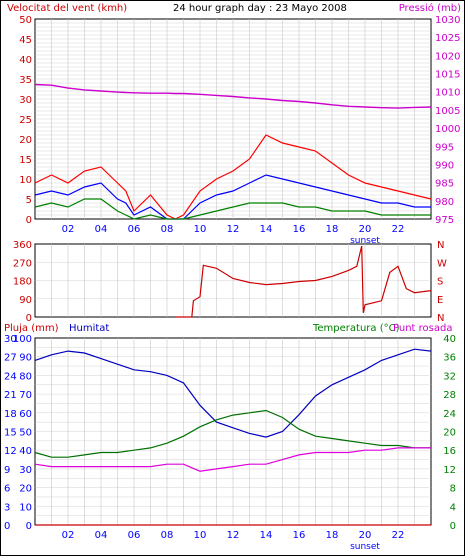 The image size is (465, 557). I want to click on direction-series, so click(303, 281).